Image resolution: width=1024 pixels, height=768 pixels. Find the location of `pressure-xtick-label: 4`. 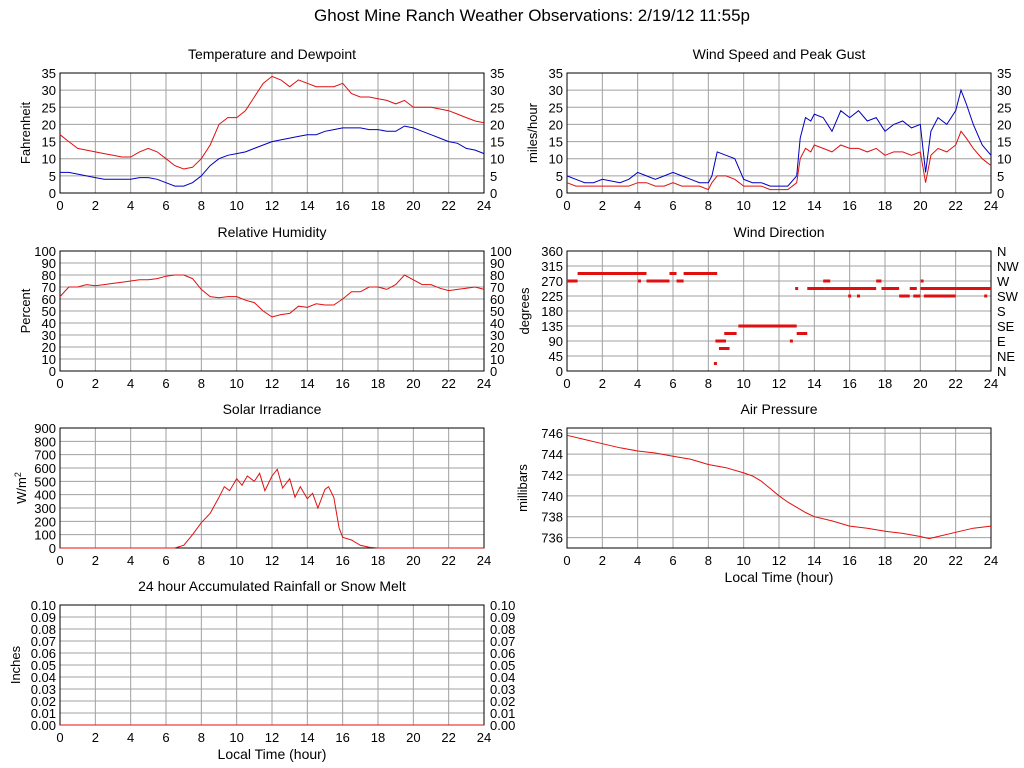

pressure-xtick-label: 4 is located at coordinates (637, 560).